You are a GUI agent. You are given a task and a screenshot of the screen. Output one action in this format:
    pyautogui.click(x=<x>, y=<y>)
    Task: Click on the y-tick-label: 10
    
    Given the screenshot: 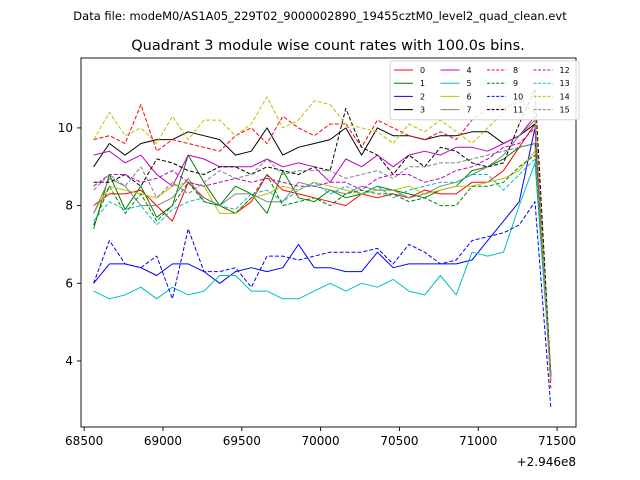 What is the action you would take?
    pyautogui.click(x=65, y=128)
    